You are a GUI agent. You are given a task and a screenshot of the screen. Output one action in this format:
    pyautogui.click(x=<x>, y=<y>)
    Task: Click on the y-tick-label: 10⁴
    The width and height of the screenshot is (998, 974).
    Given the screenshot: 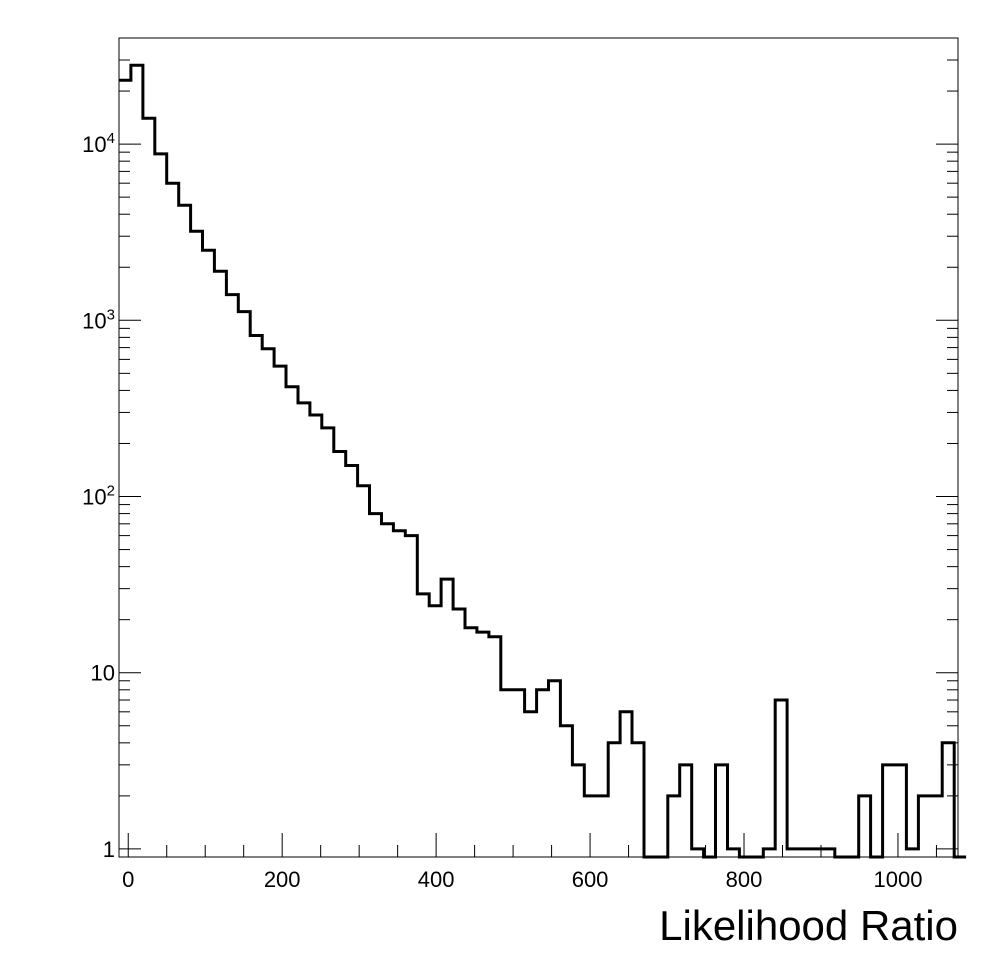 What is the action you would take?
    pyautogui.click(x=98, y=143)
    